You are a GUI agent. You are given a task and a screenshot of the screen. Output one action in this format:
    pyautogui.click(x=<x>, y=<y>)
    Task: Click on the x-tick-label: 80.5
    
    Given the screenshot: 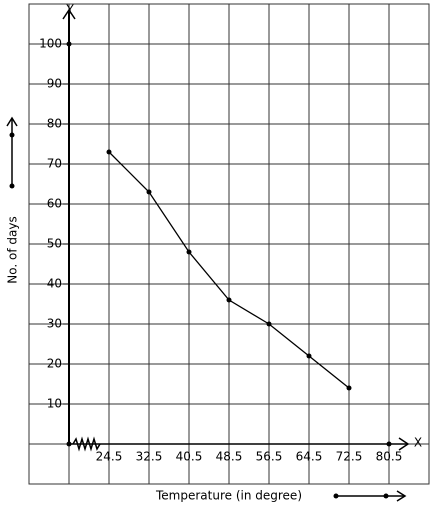 What is the action you would take?
    pyautogui.click(x=389, y=457)
    